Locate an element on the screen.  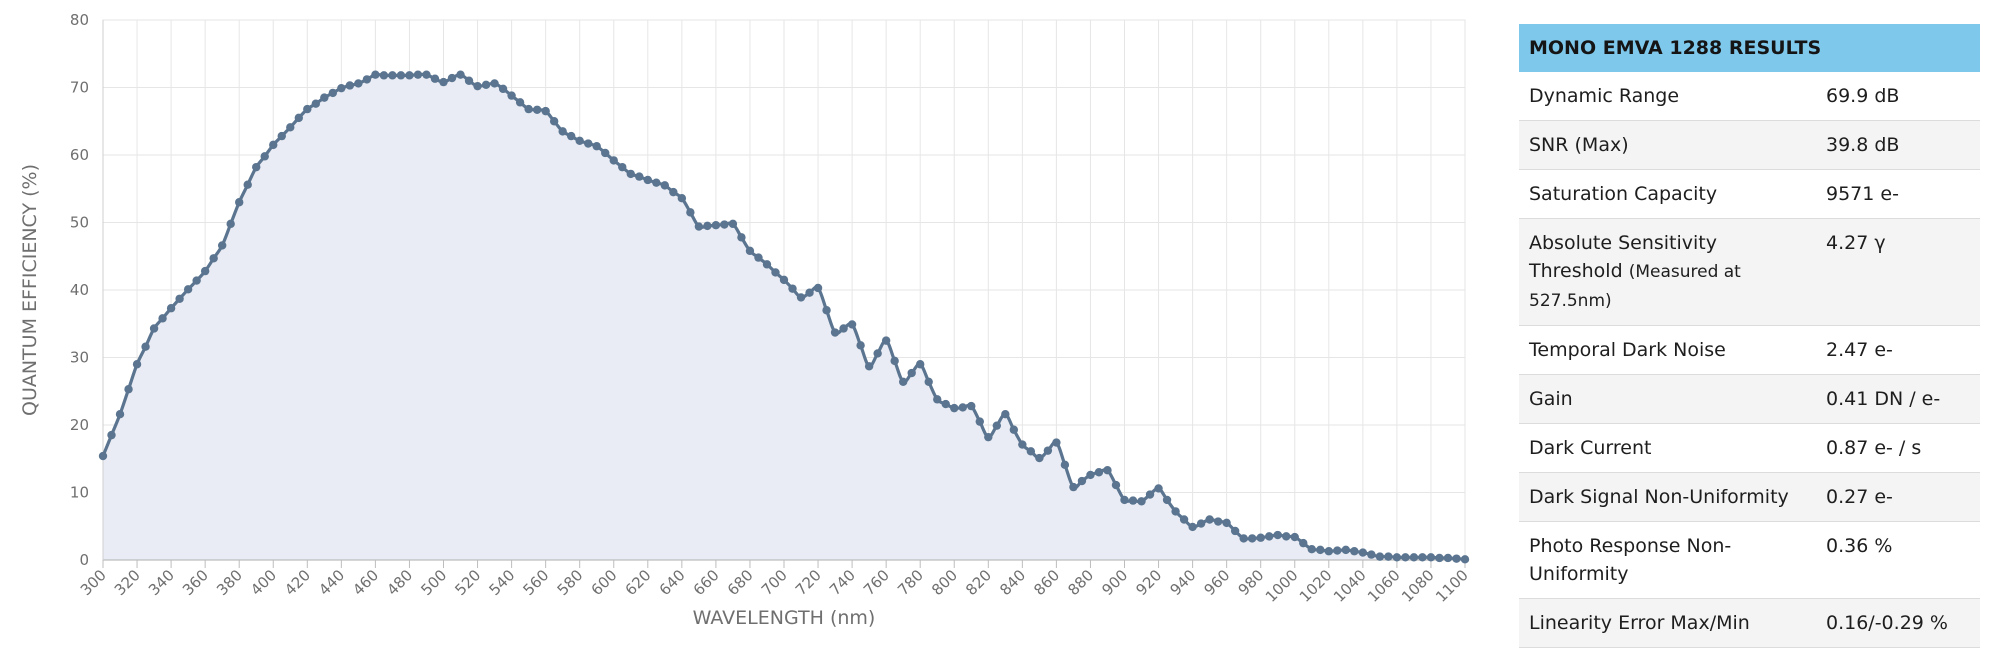
y-axis-title: QUANTUM EFFICIENCY (%) is located at coordinates (30, 290).